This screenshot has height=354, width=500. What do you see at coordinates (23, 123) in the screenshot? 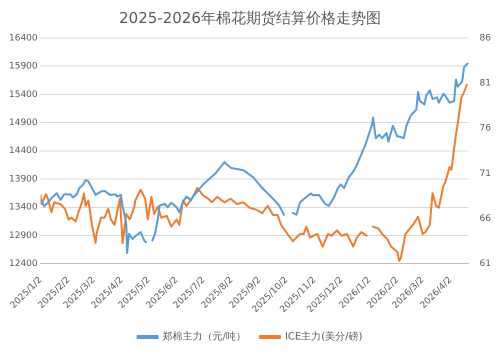
I see `y-tick-label: 14900` at bounding box center [23, 123].